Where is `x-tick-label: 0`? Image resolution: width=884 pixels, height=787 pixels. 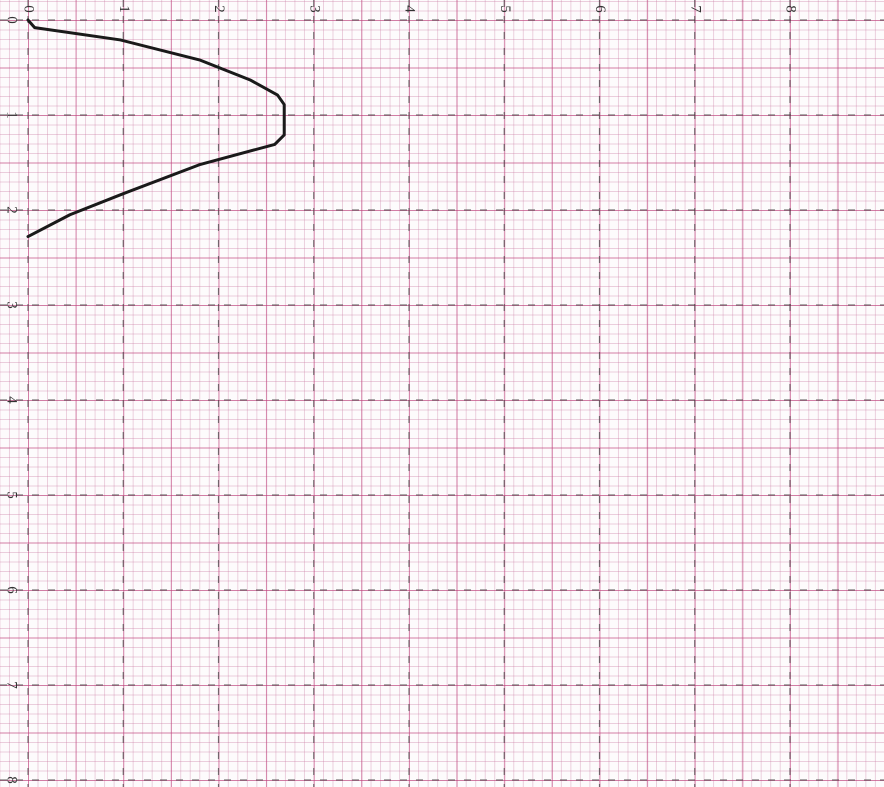 x-tick-label: 0 is located at coordinates (29, 9).